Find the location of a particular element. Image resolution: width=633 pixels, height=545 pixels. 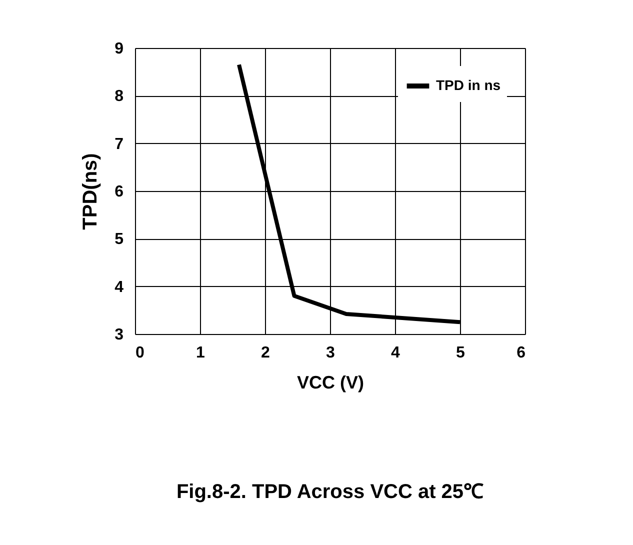

y-axis-title: TPD(ns) is located at coordinates (91, 191).